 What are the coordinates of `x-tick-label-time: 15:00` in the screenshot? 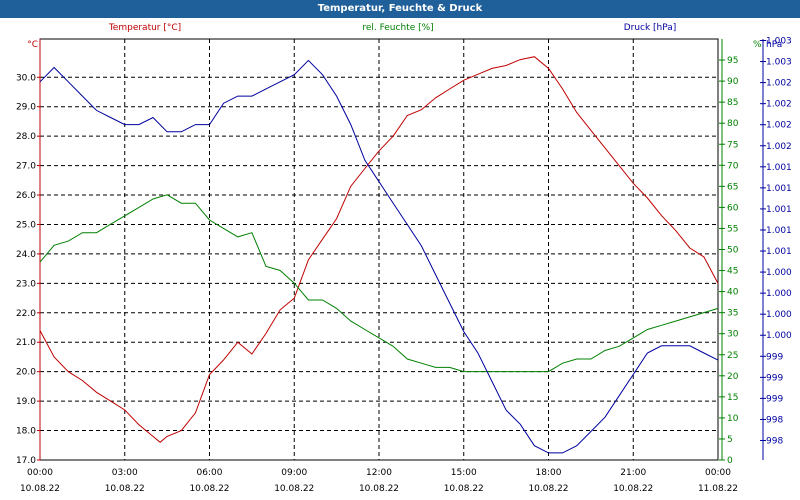 It's located at (464, 473).